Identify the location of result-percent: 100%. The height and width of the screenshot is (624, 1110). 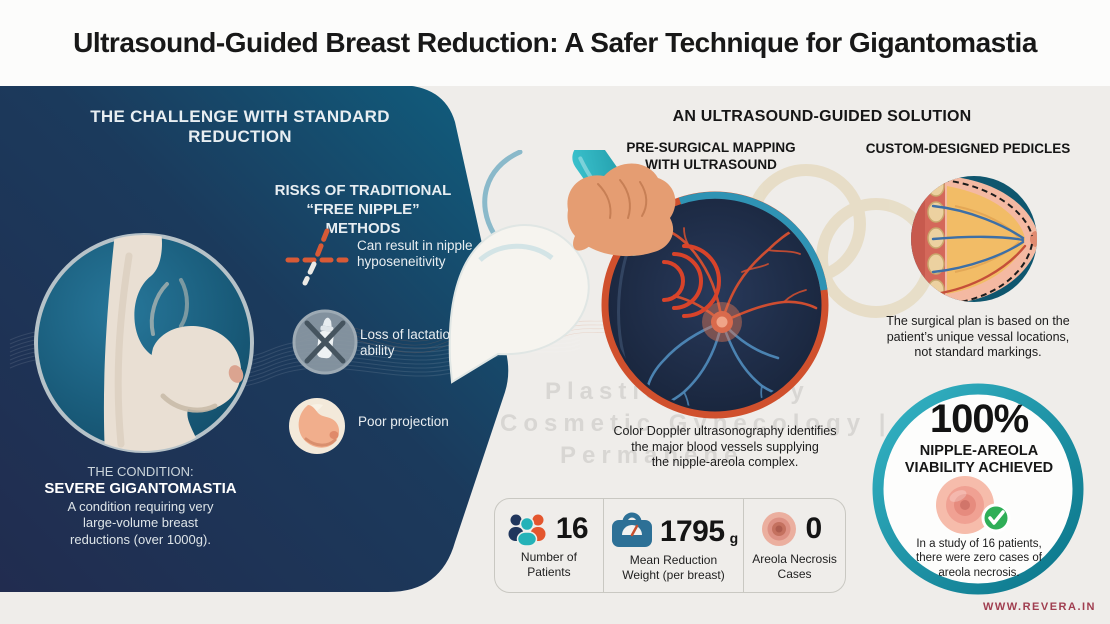
(979, 419).